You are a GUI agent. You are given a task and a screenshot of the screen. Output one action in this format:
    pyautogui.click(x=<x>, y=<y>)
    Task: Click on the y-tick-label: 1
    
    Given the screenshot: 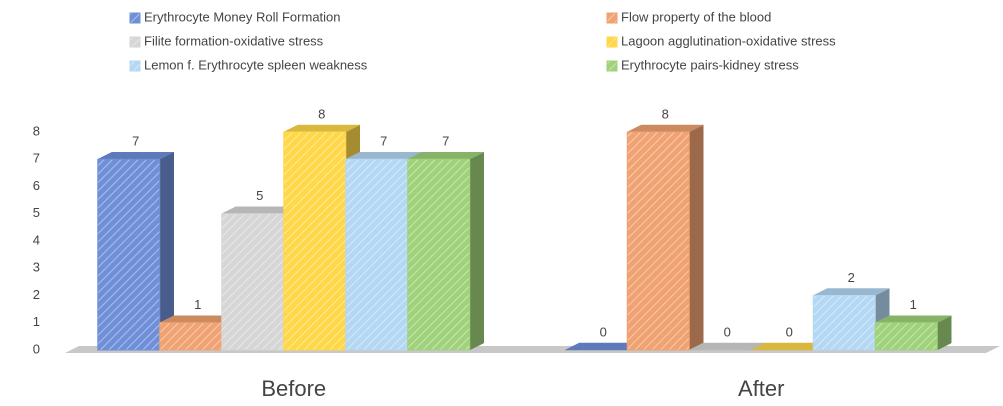 What is the action you would take?
    pyautogui.click(x=36, y=321)
    